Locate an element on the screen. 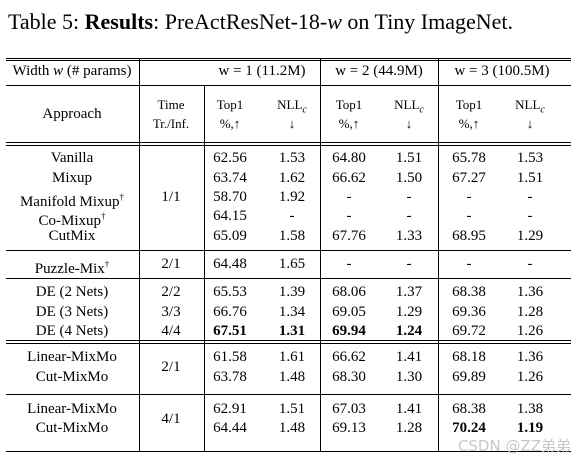  table-cell: 1.58 is located at coordinates (292, 236).